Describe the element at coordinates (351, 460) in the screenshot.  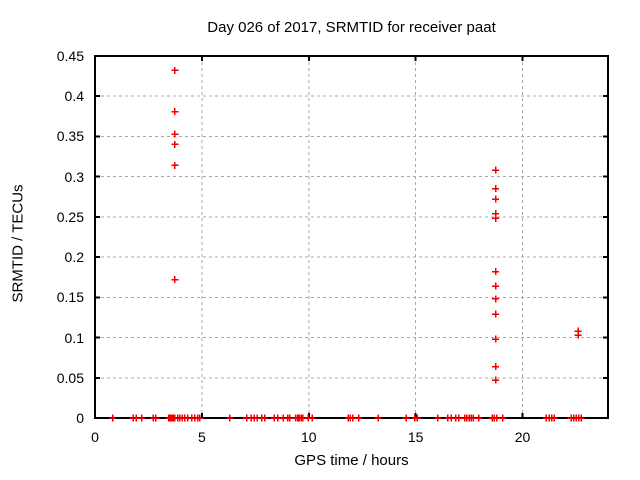
I see `x-axis-label: GPS time / hours` at that location.